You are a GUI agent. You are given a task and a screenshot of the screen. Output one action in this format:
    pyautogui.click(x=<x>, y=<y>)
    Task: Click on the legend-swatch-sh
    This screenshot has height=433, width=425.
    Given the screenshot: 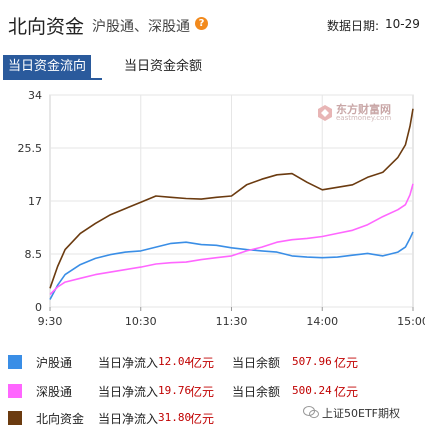 What is the action you would take?
    pyautogui.click(x=15, y=362)
    